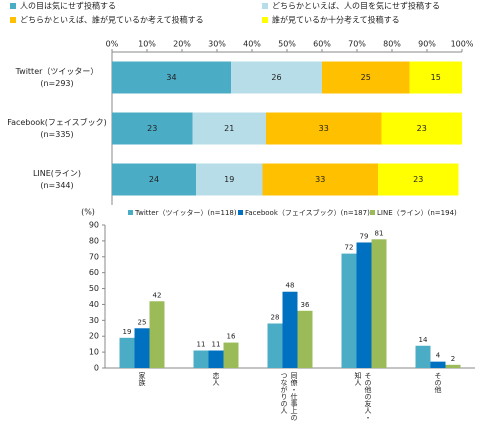  Describe the element at coordinates (252, 44) in the screenshot. I see `x-tick-label: 40%` at that location.